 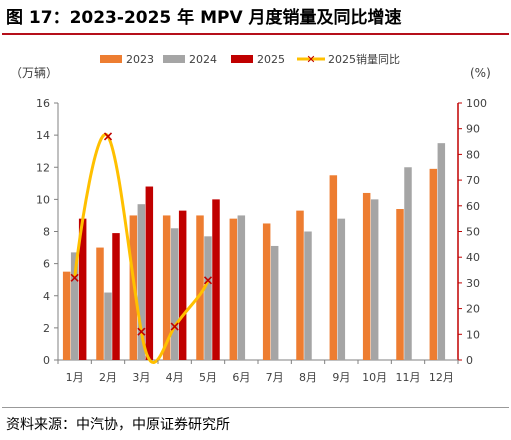 I want to click on x-axis-labels: 1月 2月 3月 4月 5月 6月 7月 8月 9月 10月 11月 12月, so click(x=258, y=372).